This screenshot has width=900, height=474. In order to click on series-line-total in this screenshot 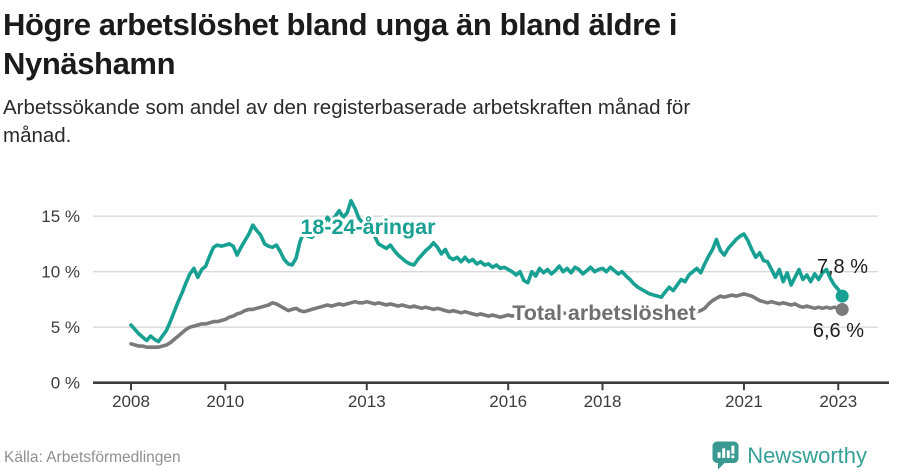, I will do `click(486, 320)`.